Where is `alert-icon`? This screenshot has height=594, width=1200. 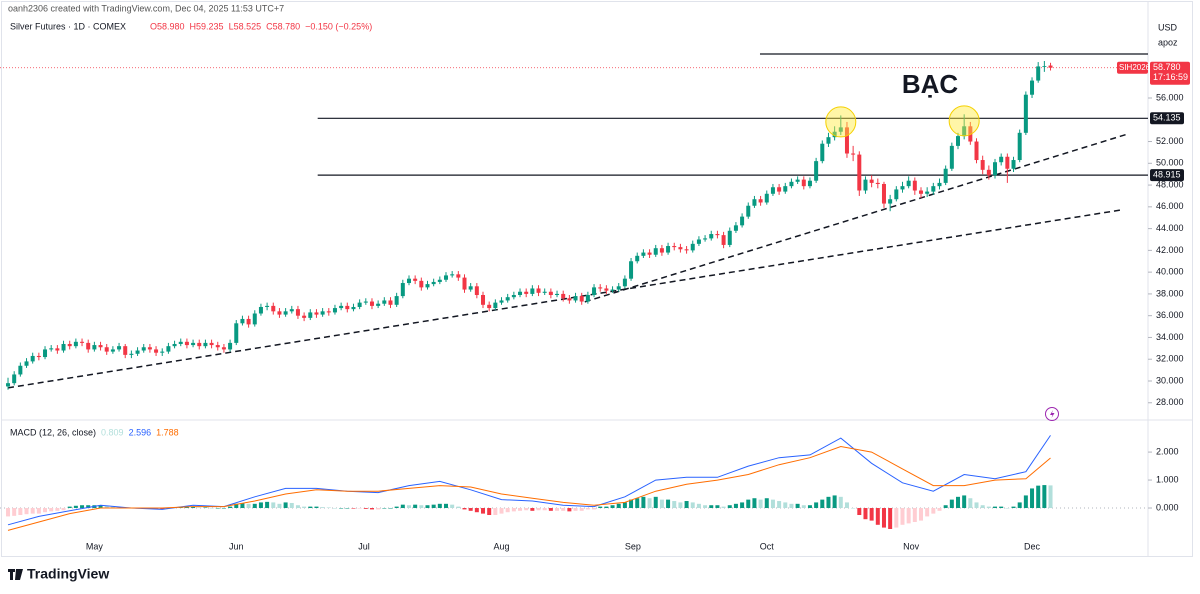 alert-icon is located at coordinates (1052, 414).